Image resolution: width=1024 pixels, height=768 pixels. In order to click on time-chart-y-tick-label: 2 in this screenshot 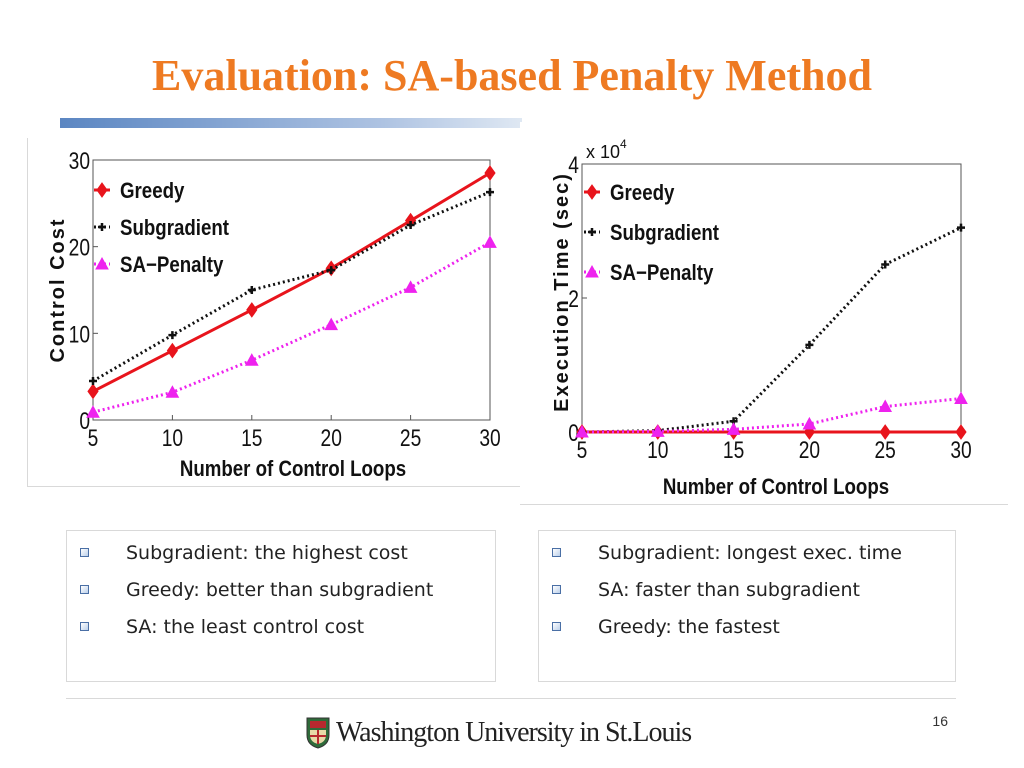, I will do `click(573, 299)`.